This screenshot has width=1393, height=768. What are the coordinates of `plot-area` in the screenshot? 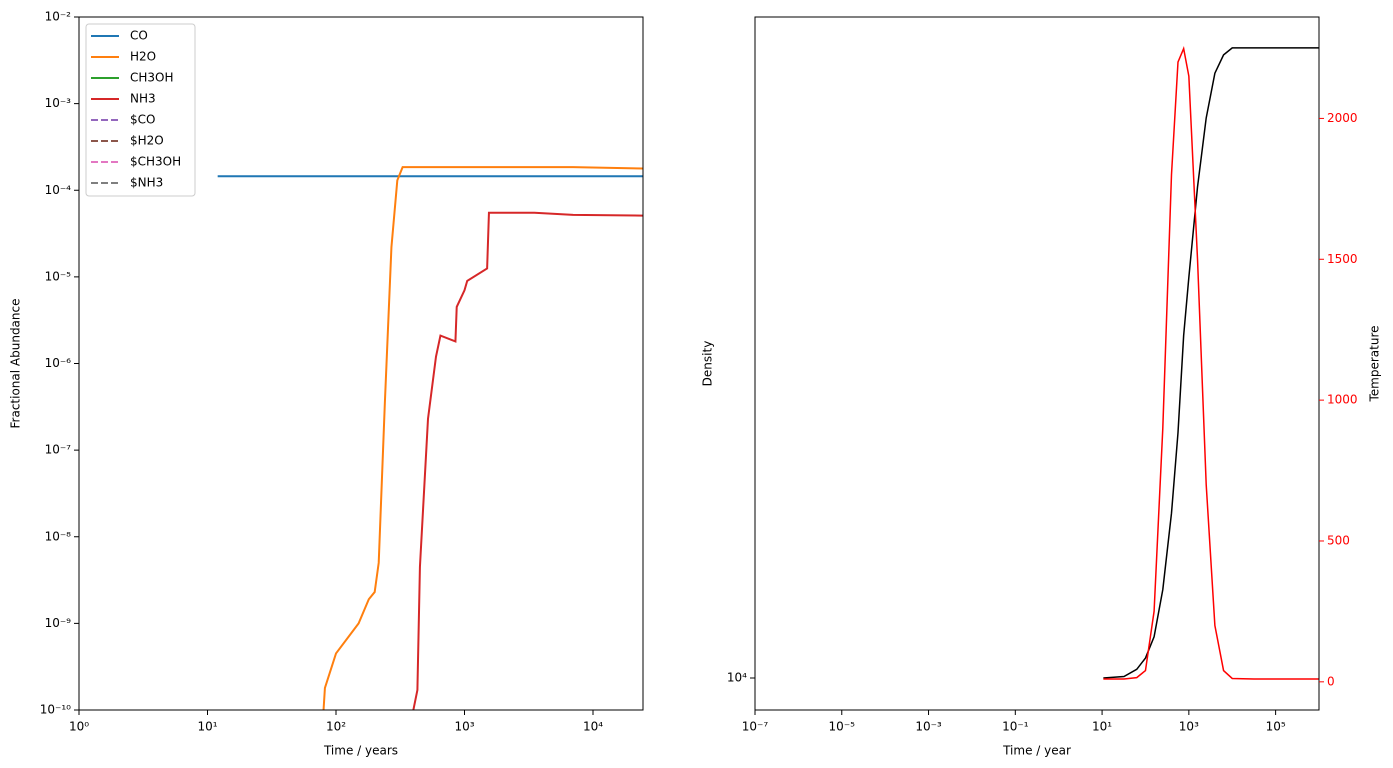 It's located at (1211, 362).